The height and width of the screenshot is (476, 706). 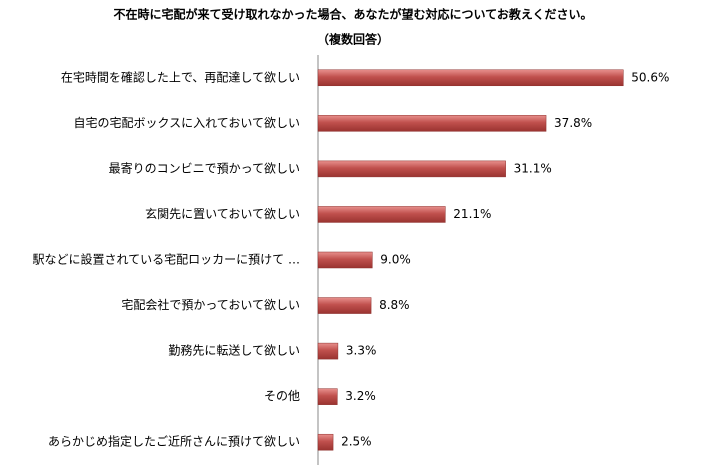 I want to click on category-label: 宅配会社で預かっておいて欲しい, so click(x=210, y=304).